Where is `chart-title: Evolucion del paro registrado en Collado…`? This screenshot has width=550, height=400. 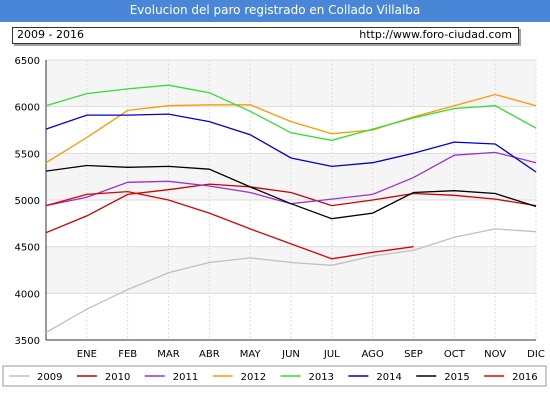
chart-title: Evolucion del paro registrado en Collado… is located at coordinates (275, 10).